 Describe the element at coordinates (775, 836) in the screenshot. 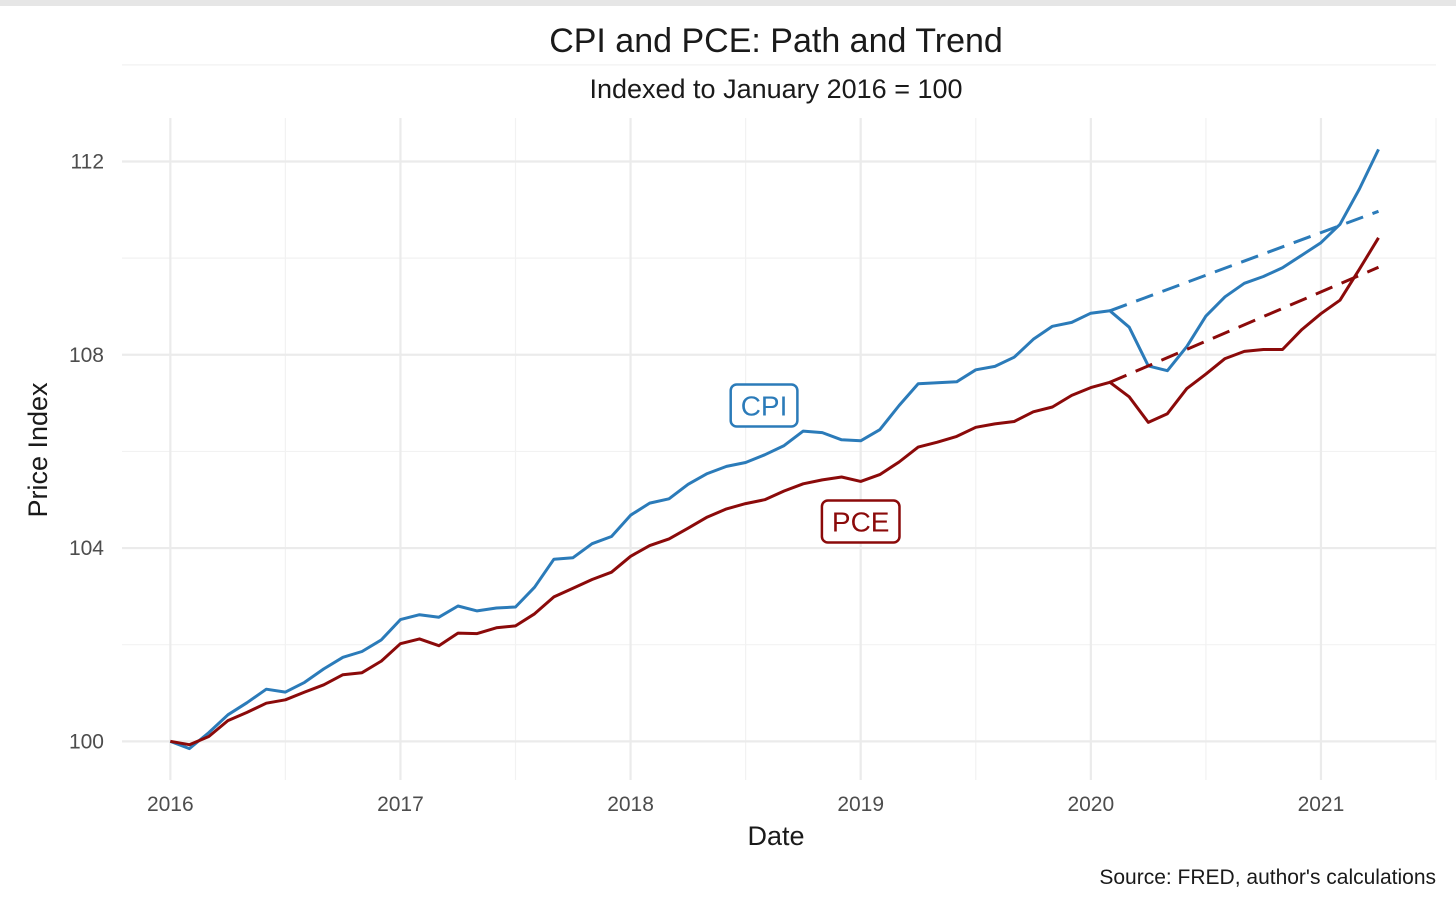

I see `x-axis-title: Date` at that location.